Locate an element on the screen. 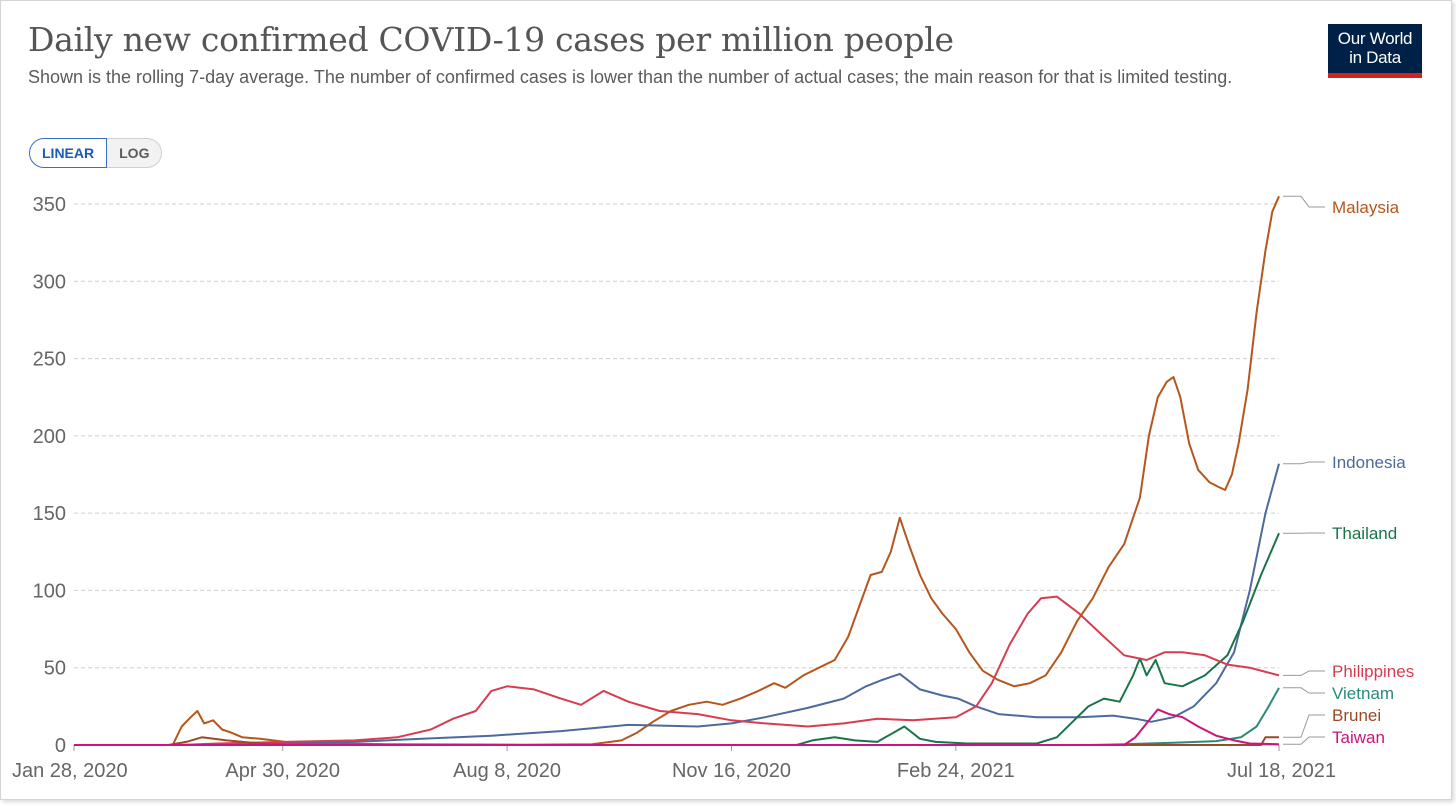  scale-toggle: LINEAR LOG is located at coordinates (96, 153).